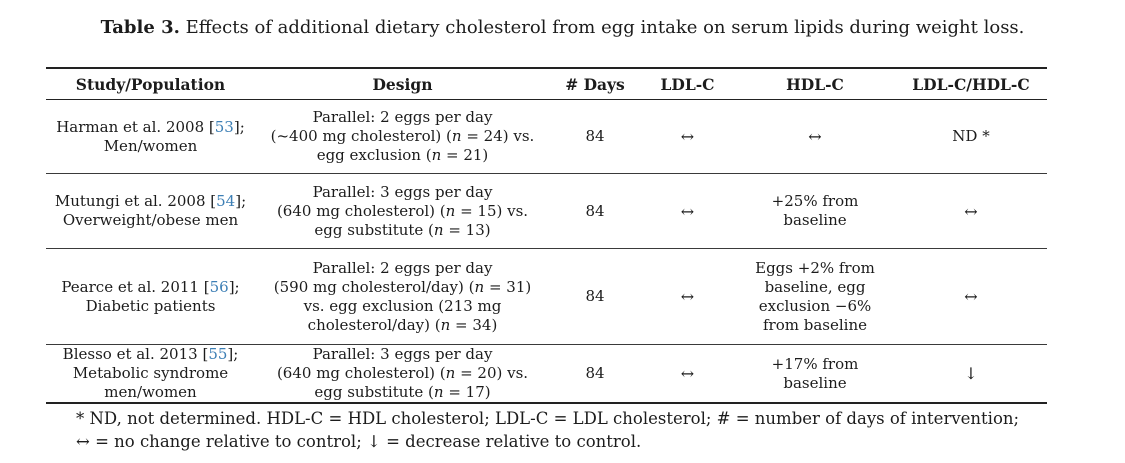  Describe the element at coordinates (971, 84) in the screenshot. I see `col-header-ldl-hdl-ratio: LDL-C/HDL-C` at that location.